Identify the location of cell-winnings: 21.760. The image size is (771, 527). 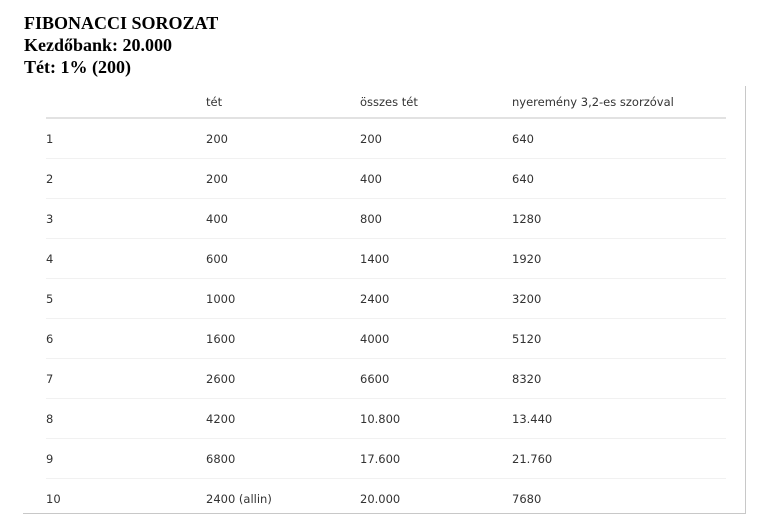
(619, 458).